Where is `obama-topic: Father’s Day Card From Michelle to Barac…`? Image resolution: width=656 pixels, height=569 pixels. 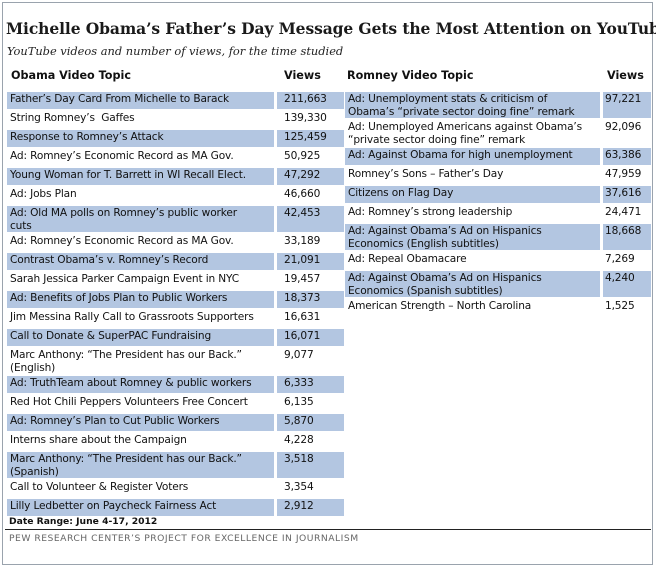 obama-topic: Father’s Day Card From Michelle to Barac… is located at coordinates (119, 99).